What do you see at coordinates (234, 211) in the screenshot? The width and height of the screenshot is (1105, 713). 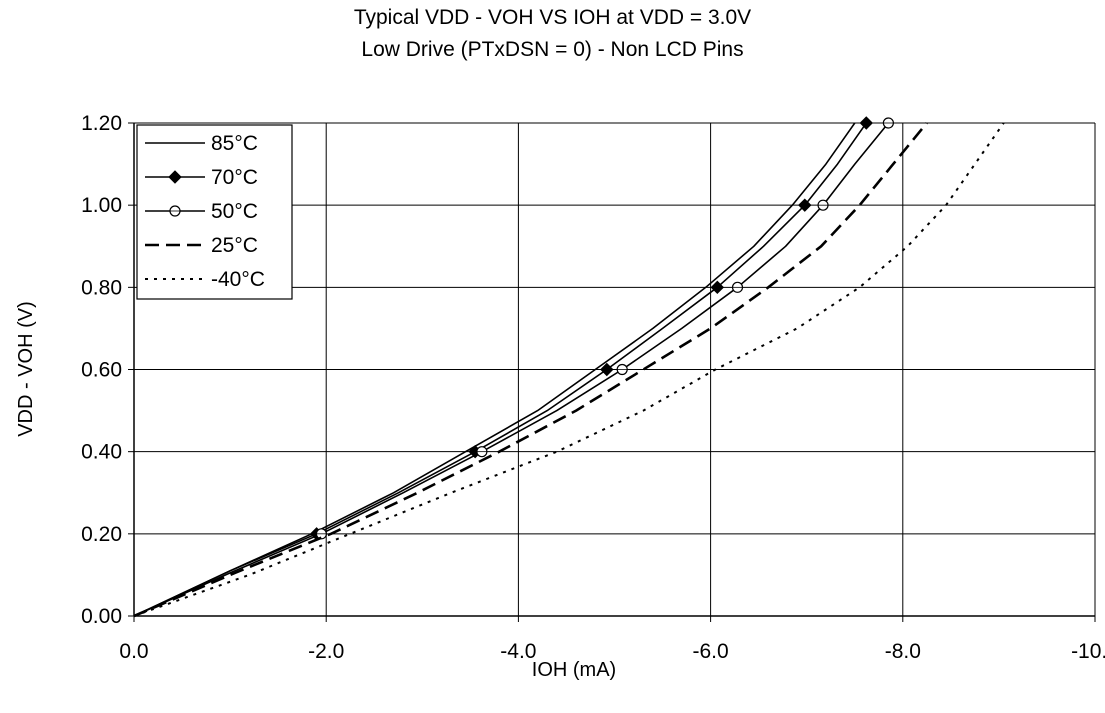 I see `legend-label: 50°C` at bounding box center [234, 211].